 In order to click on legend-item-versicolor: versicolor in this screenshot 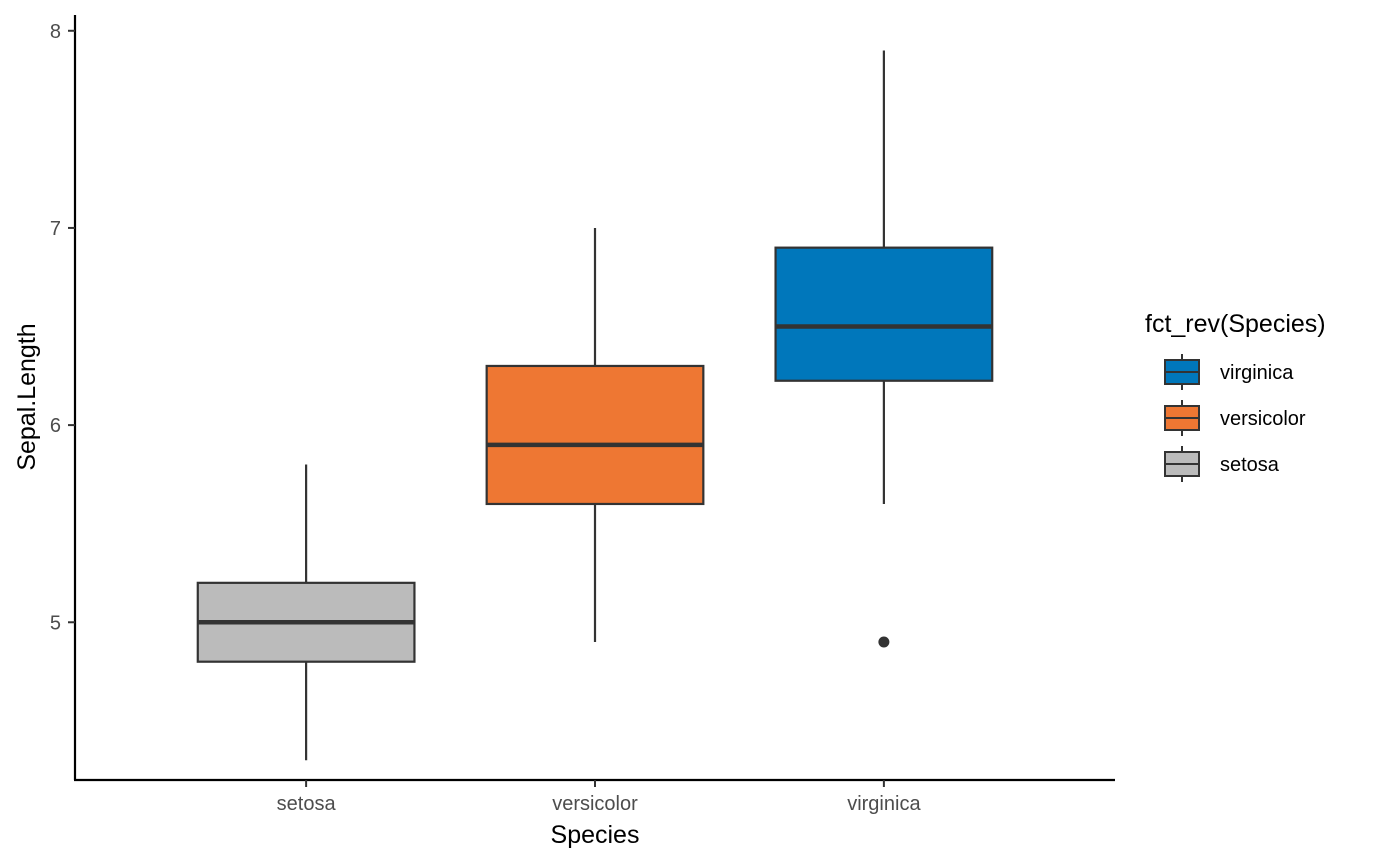, I will do `click(1235, 418)`.